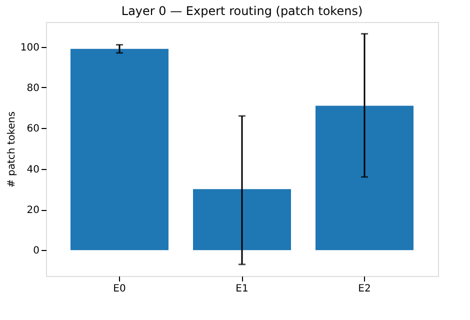 The image size is (470, 320). Describe the element at coordinates (33, 88) in the screenshot. I see `y-tick-label: 80` at that location.